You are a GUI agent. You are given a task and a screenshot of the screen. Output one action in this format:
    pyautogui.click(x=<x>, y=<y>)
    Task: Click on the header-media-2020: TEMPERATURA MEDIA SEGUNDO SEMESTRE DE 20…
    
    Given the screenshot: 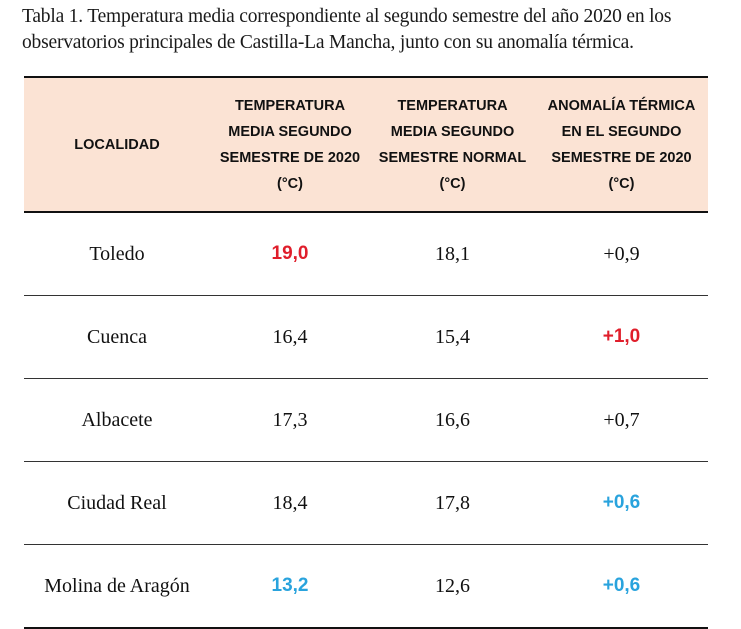 What is the action you would take?
    pyautogui.click(x=290, y=144)
    